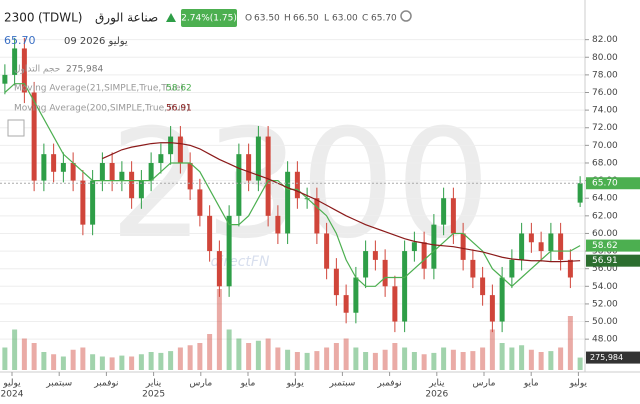 Image resolution: width=640 pixels, height=404 pixels. What do you see at coordinates (605, 146) in the screenshot?
I see `y-tick-label: 70.00` at bounding box center [605, 146].